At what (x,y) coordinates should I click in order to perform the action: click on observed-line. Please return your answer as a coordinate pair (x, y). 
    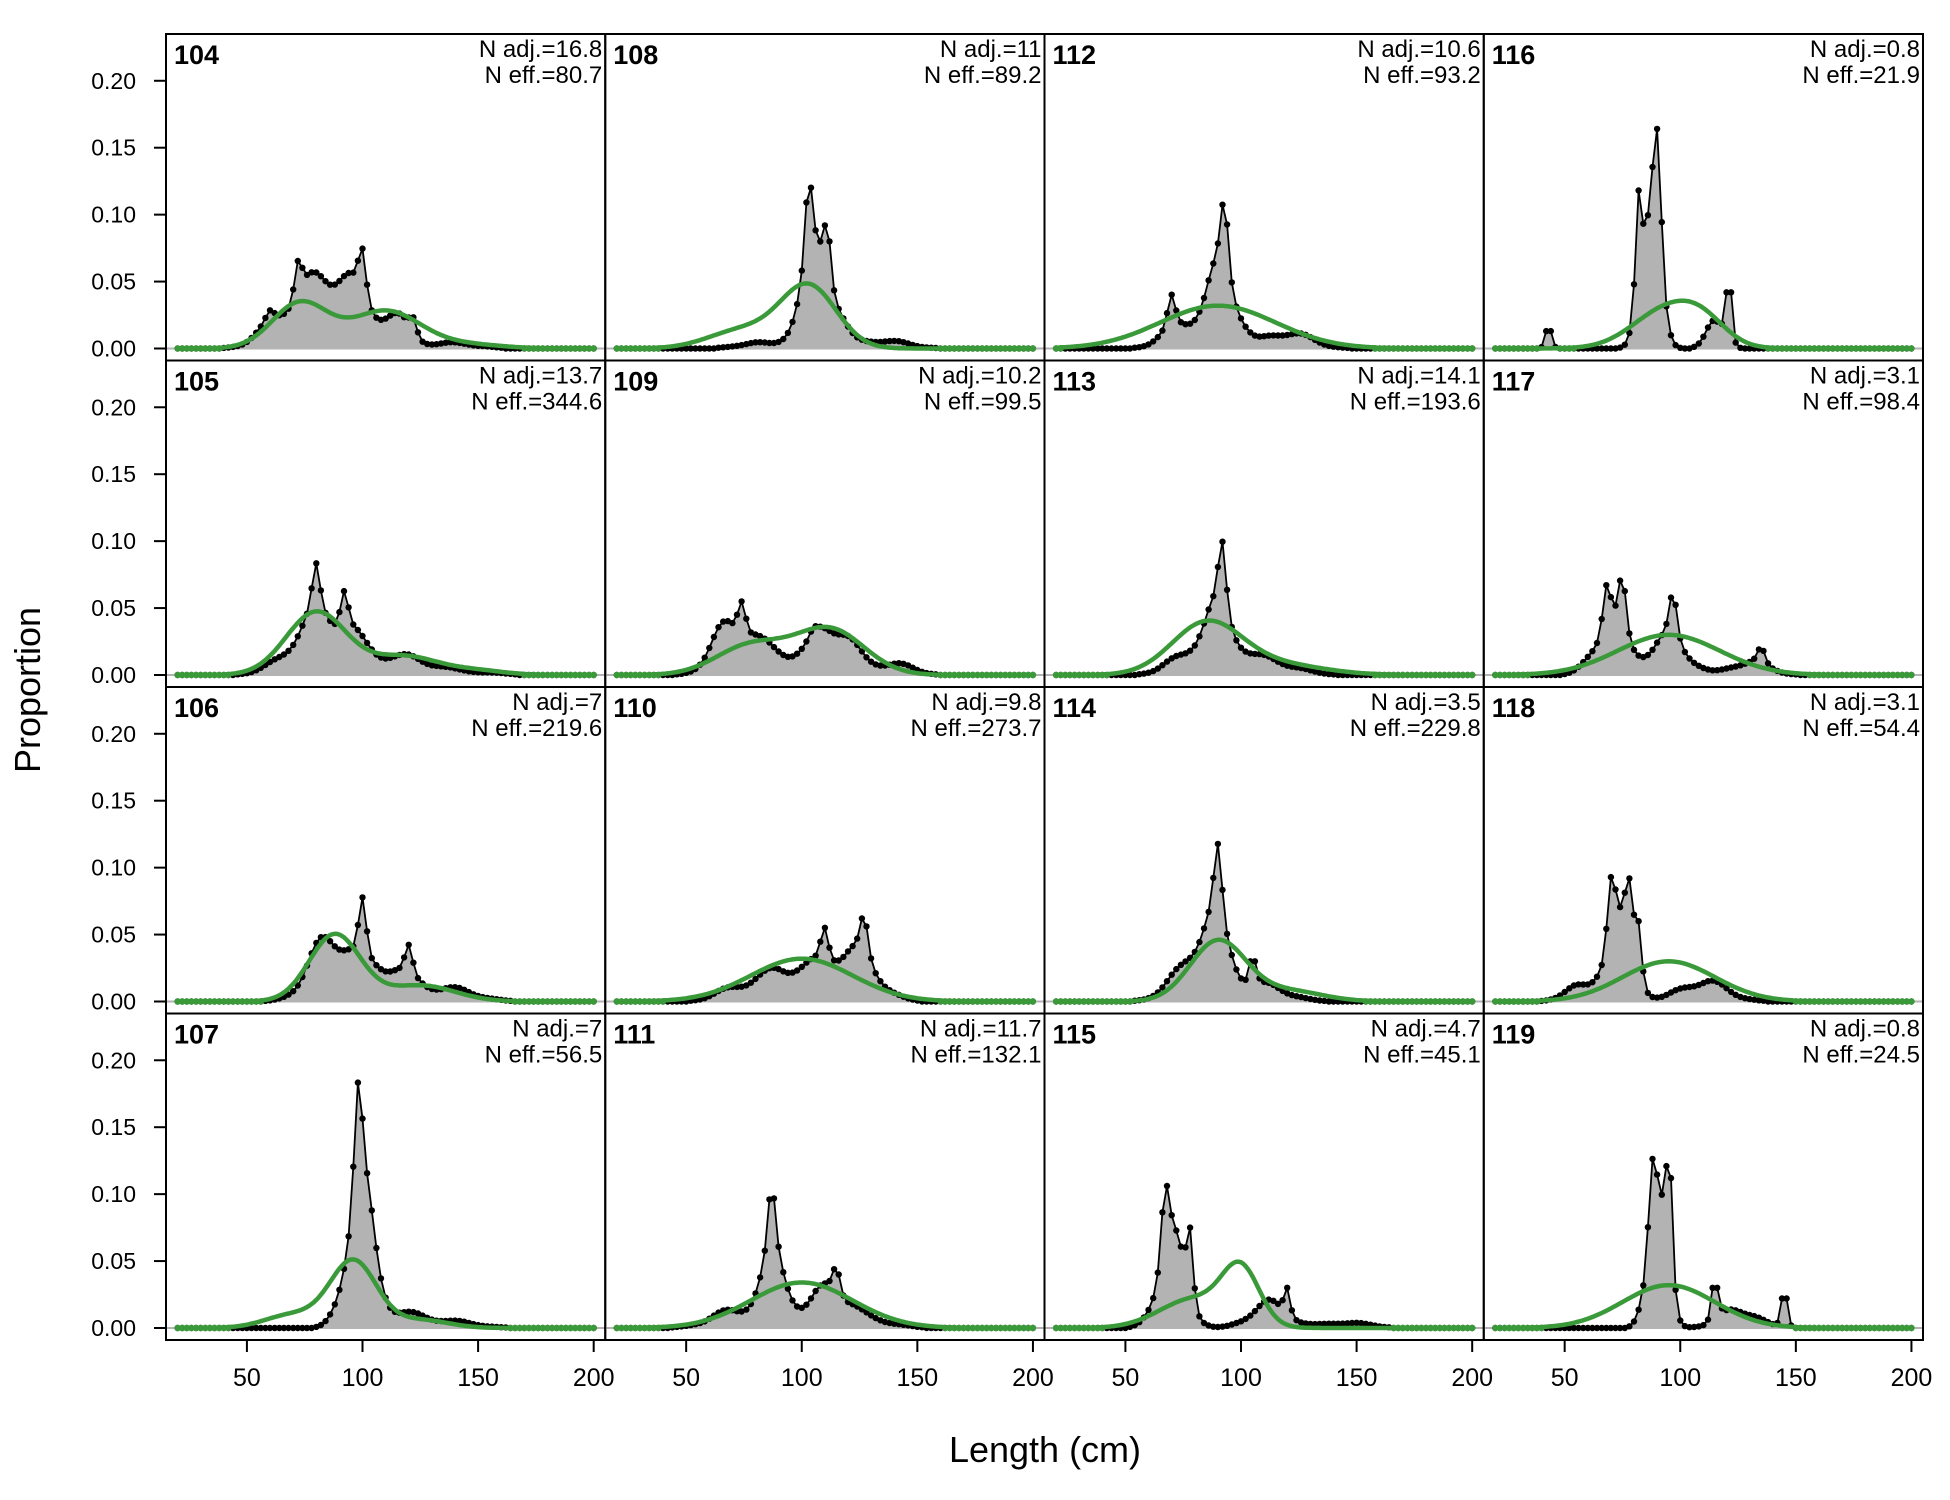
    Looking at the image, I should click on (1703, 626).